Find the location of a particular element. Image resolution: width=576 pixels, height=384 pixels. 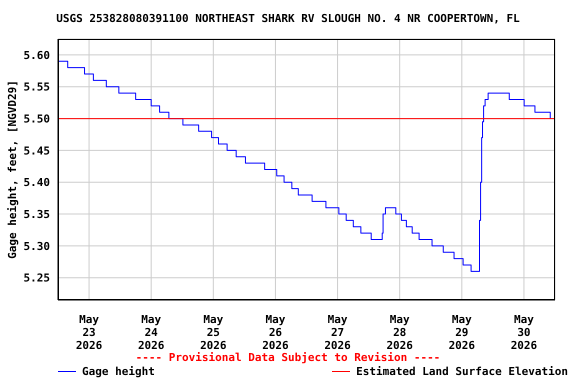

y-tick-label: 5.30 is located at coordinates (37, 246).